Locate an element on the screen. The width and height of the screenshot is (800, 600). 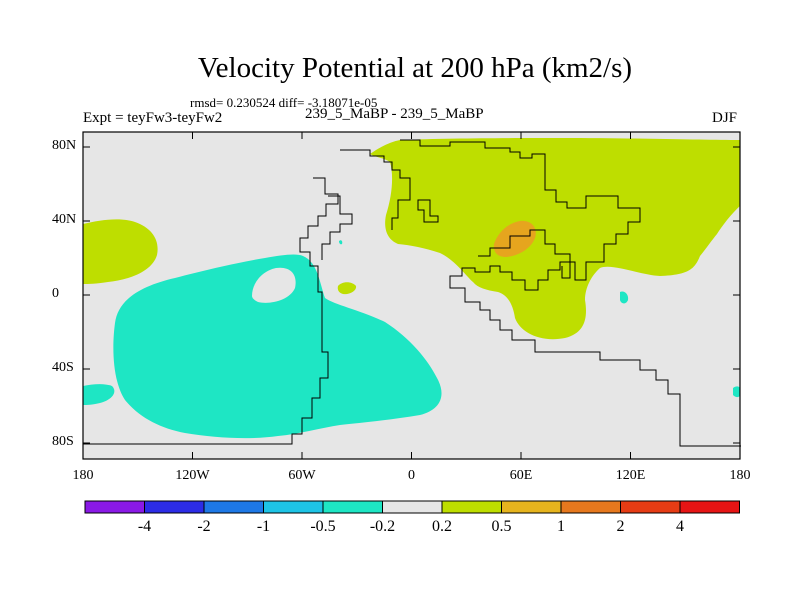
colorbar-label: 2 is located at coordinates (620, 526).